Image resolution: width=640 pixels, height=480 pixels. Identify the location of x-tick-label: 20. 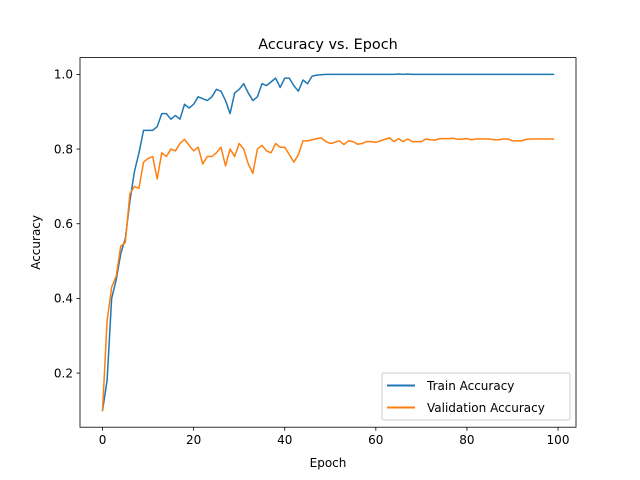
(193, 440).